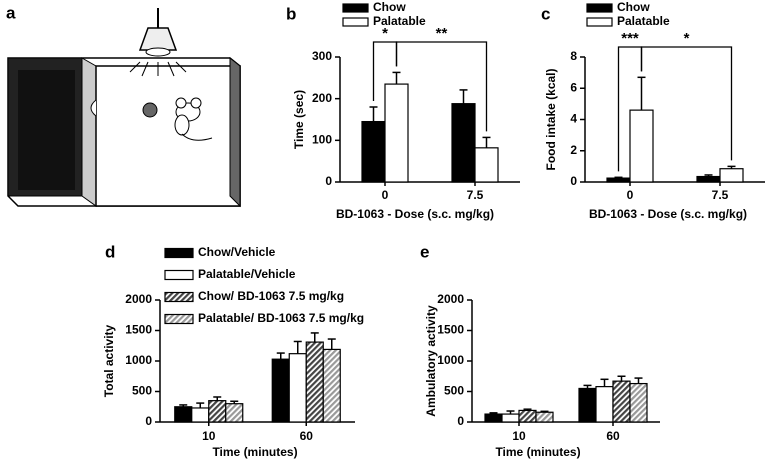  Describe the element at coordinates (322, 56) in the screenshot. I see `y-tick-label: 300` at that location.